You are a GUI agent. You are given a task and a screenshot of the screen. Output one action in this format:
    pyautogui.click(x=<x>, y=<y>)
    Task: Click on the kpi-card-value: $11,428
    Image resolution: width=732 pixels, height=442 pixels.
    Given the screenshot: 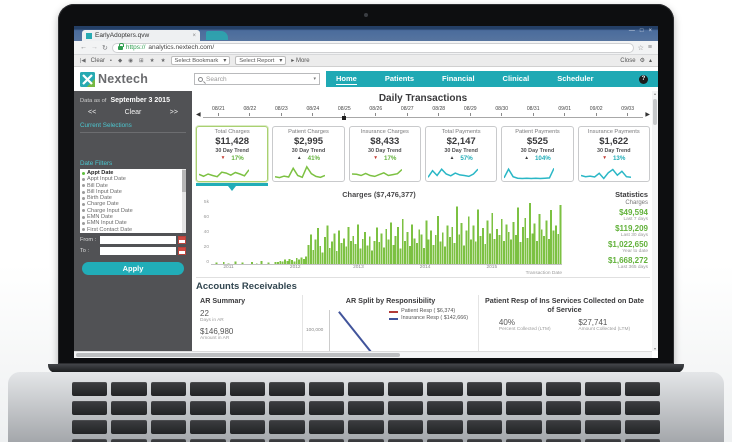 What is the action you would take?
    pyautogui.click(x=232, y=141)
    